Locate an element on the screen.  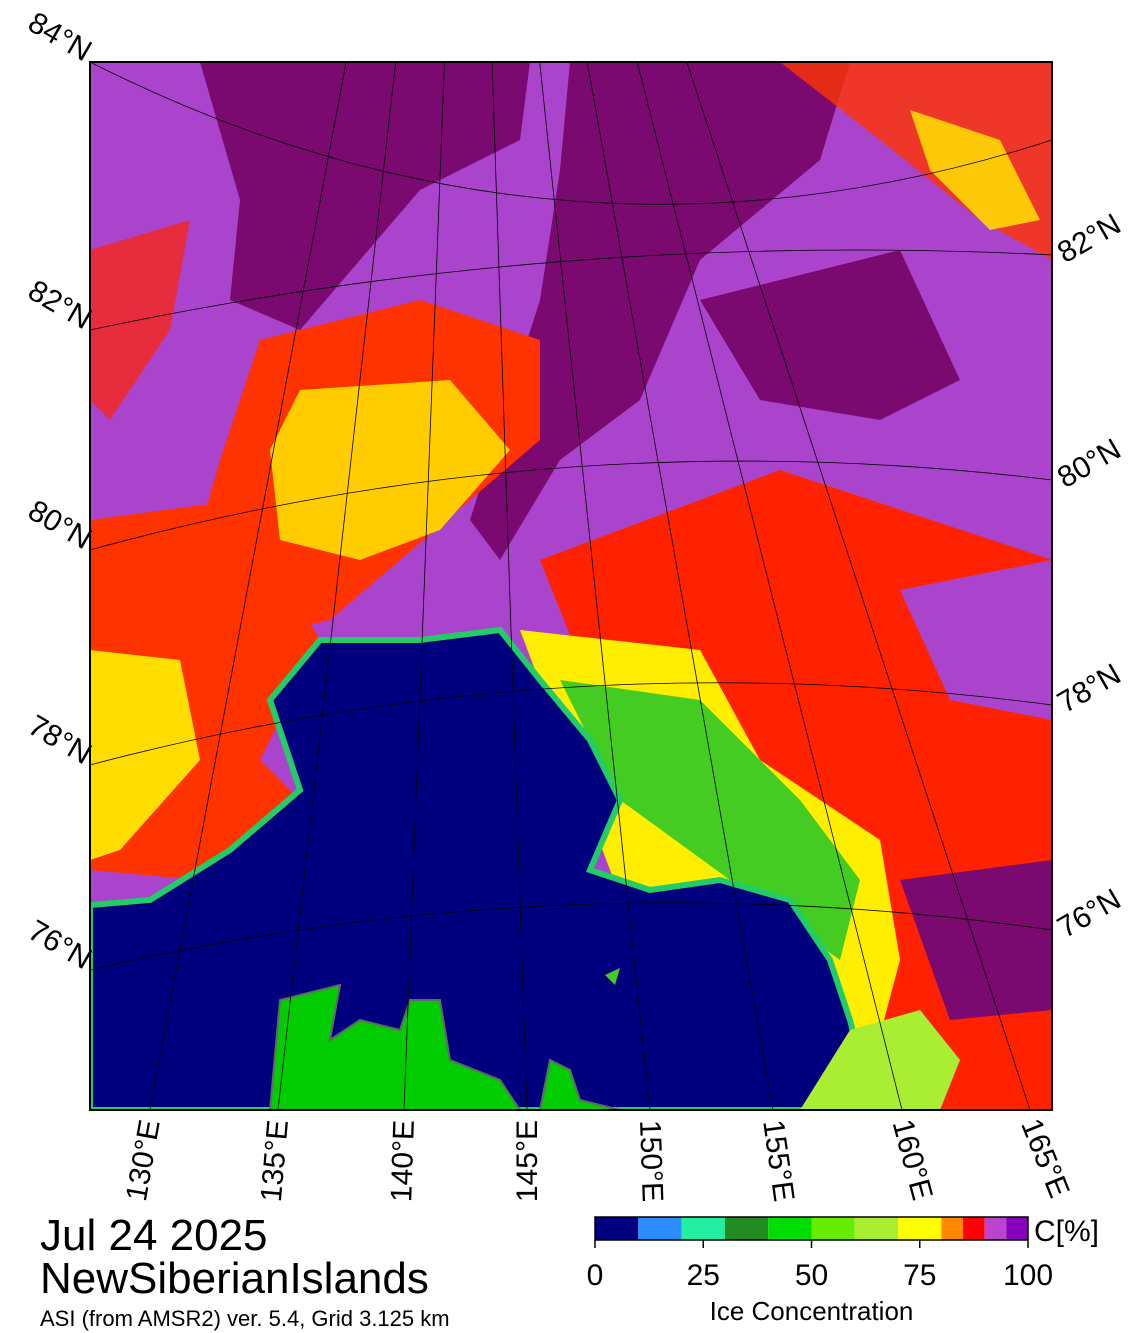
lon-label: 130°E is located at coordinates (143, 1160).